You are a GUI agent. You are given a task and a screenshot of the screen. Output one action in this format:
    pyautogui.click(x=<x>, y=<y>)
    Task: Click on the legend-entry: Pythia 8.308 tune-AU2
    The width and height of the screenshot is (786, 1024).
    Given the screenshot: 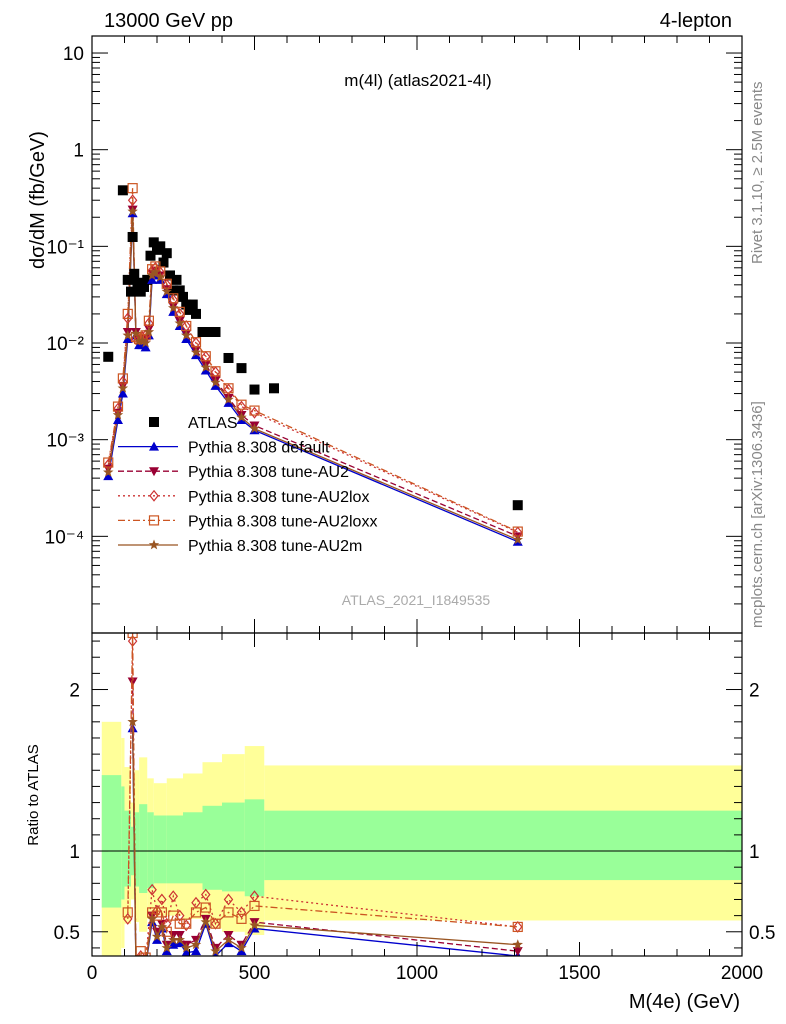 What is the action you would take?
    pyautogui.click(x=268, y=472)
    